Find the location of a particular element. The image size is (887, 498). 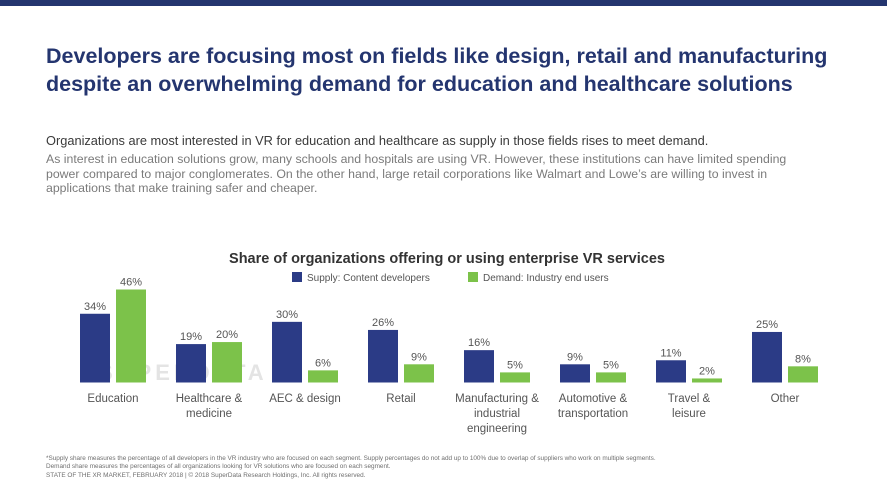

value-label-demand-6: 2% is located at coordinates (707, 371).